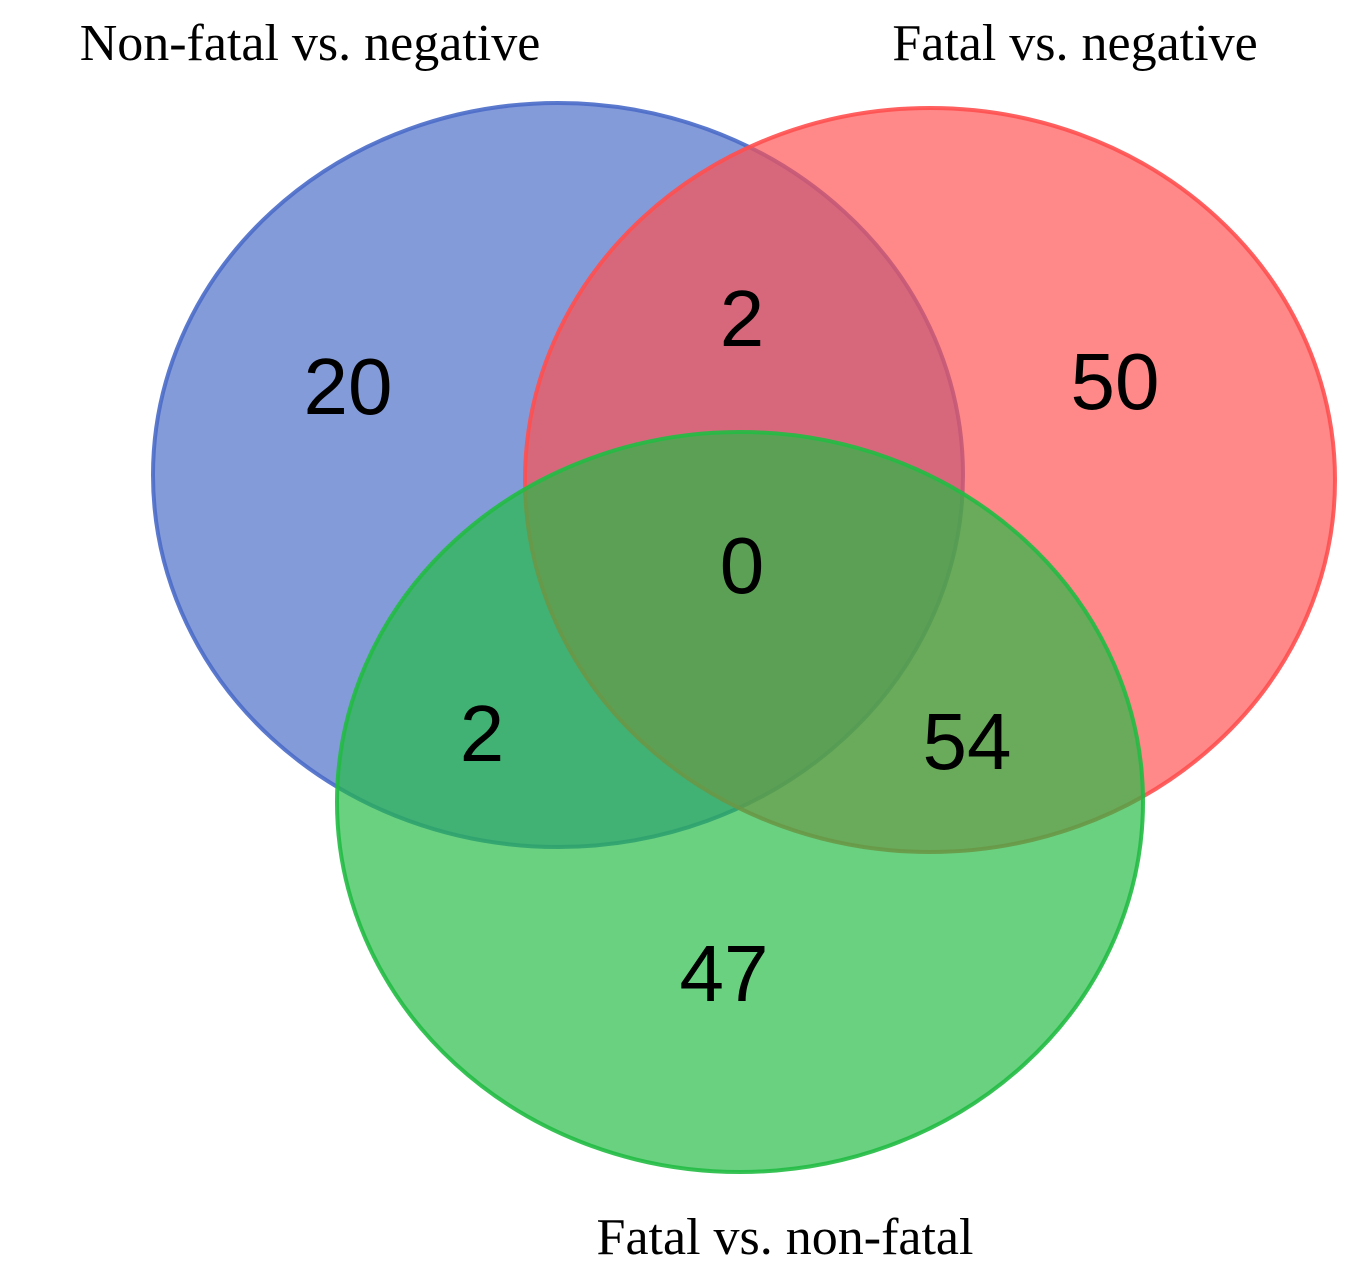 This screenshot has height=1273, width=1345. I want to click on region-count: 47, so click(724, 973).